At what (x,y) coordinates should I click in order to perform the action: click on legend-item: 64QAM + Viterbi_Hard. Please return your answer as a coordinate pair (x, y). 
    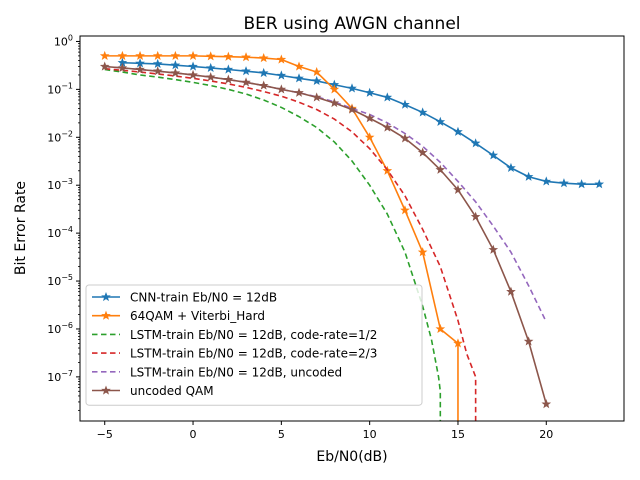
    Looking at the image, I should click on (178, 316).